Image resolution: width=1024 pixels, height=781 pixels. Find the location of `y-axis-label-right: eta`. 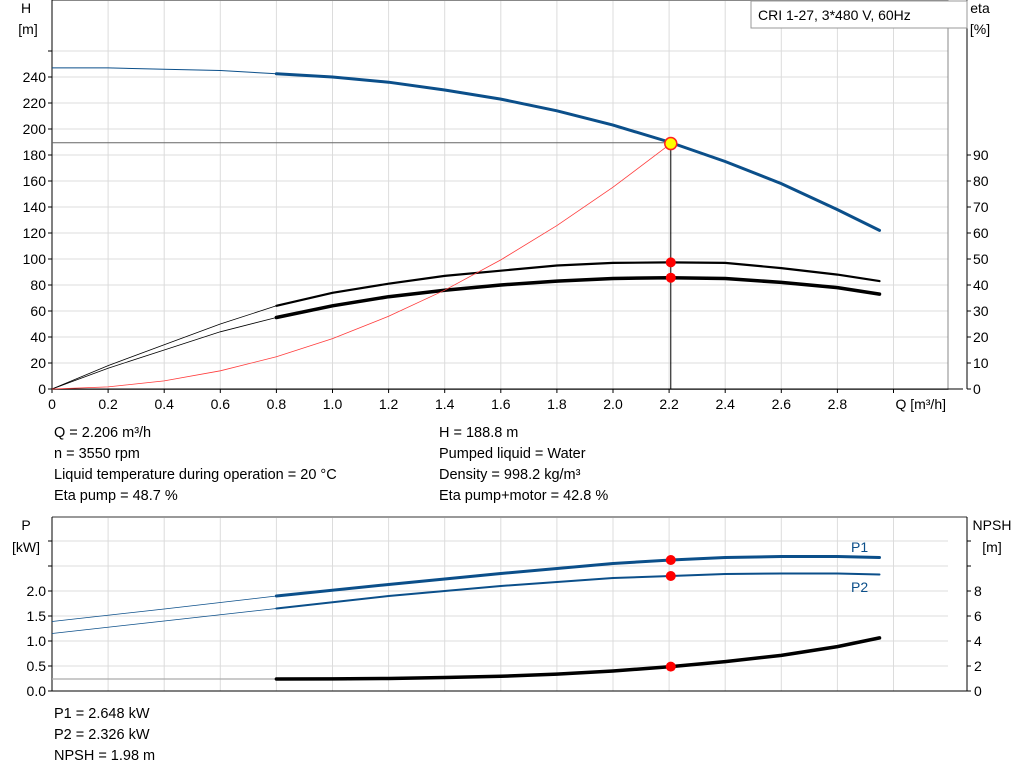

y-axis-label-right: eta is located at coordinates (980, 8).